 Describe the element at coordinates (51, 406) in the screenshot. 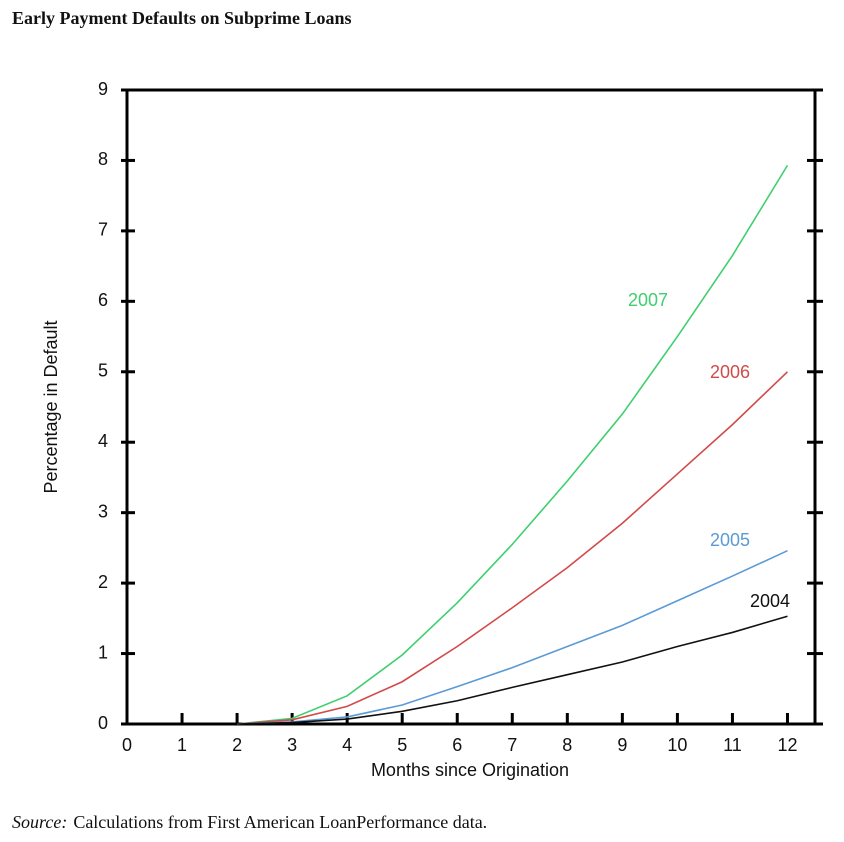

I see `y-axis-label: Percentage in Default` at that location.